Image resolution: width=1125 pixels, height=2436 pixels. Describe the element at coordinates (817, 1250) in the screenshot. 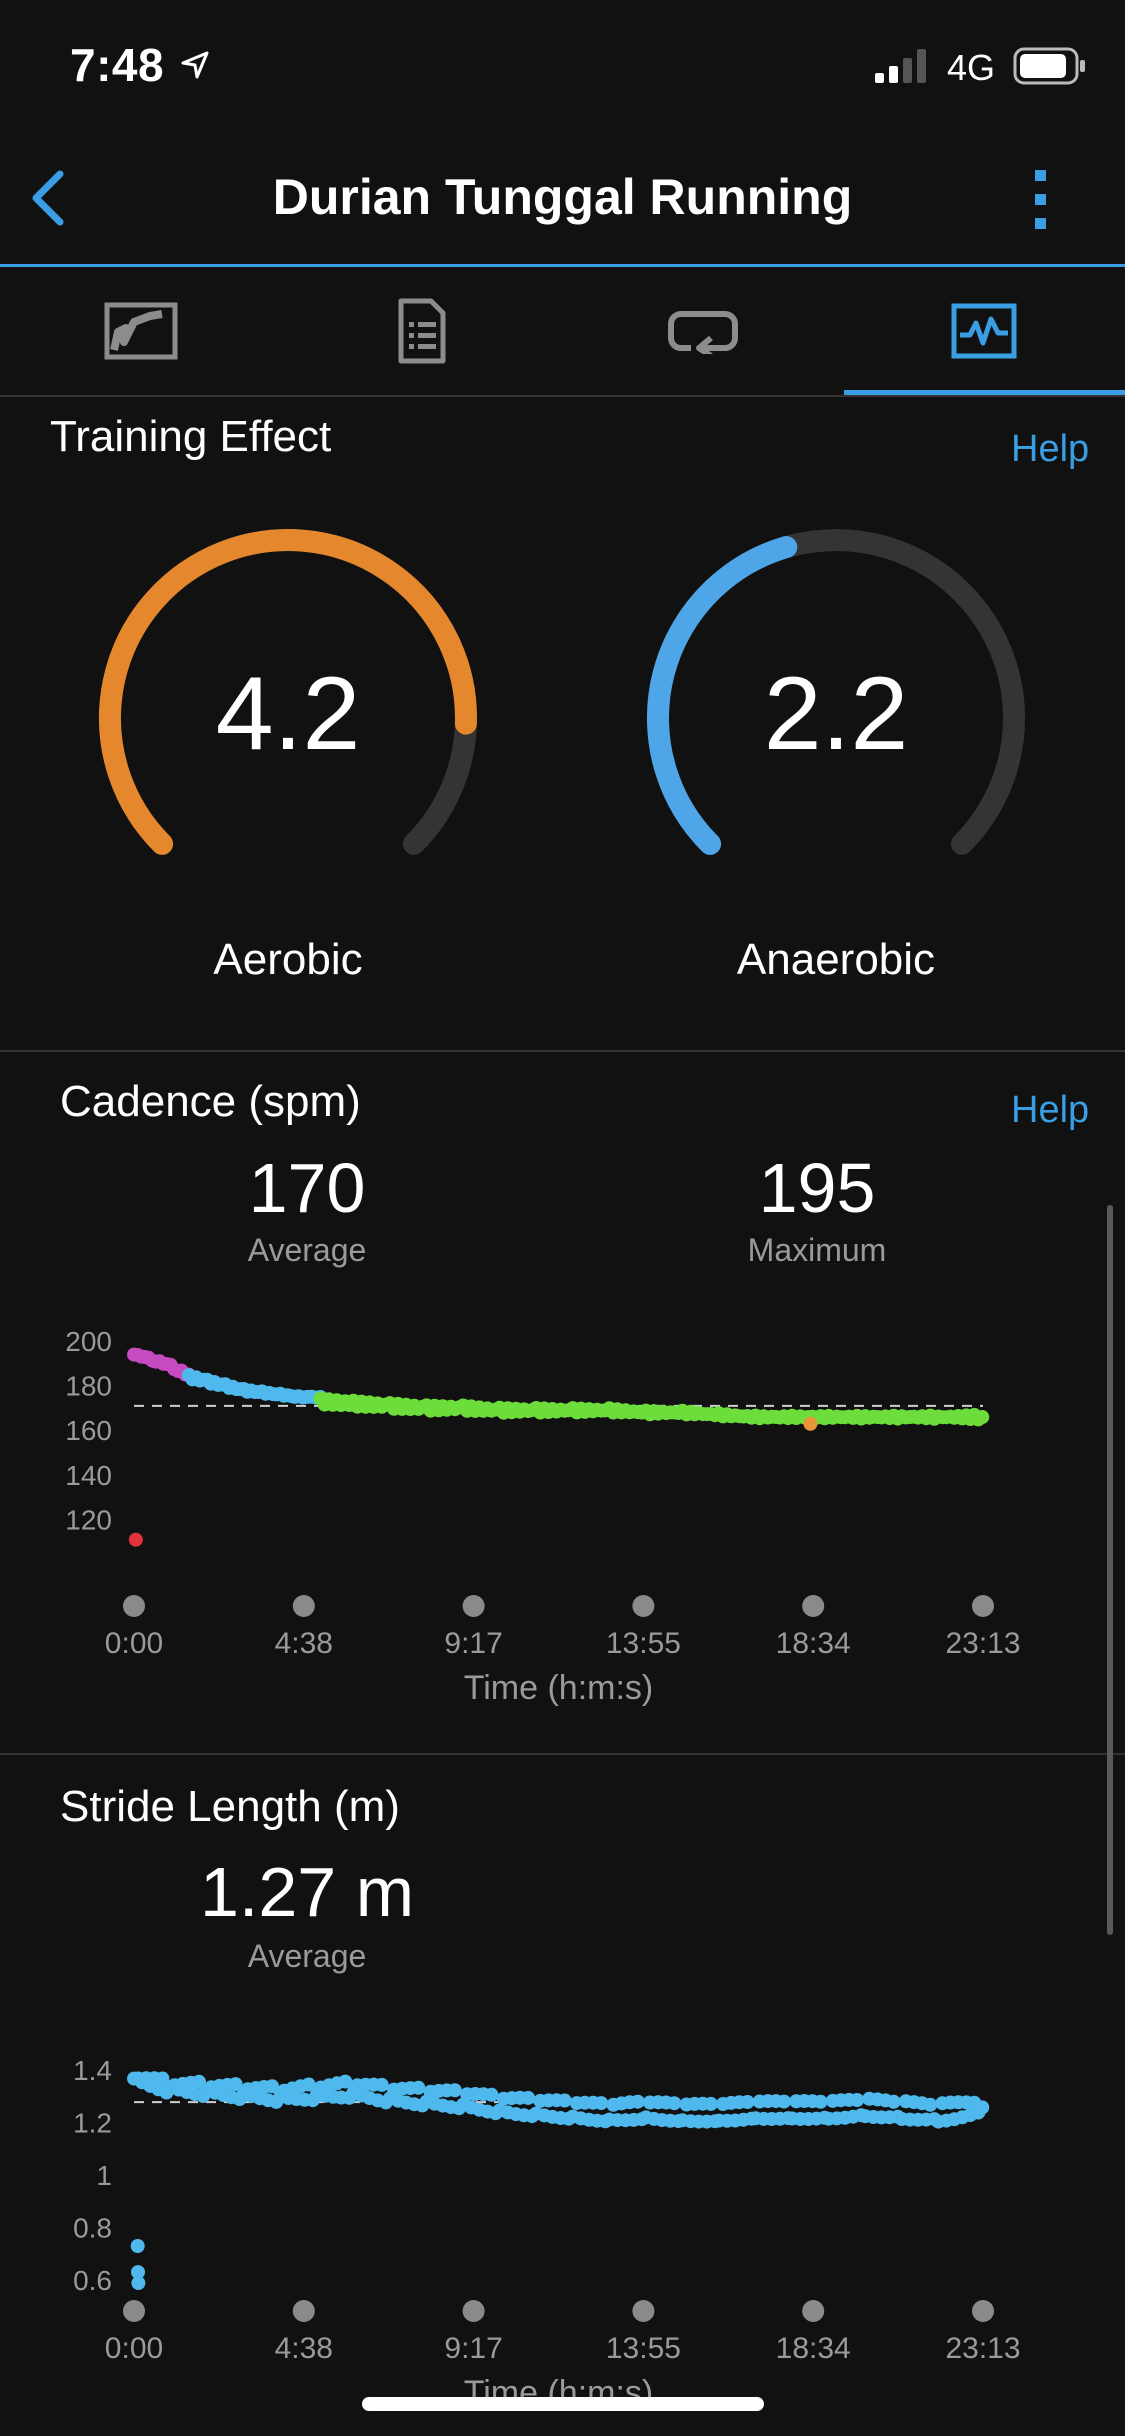

I see `cadence-maximum-label: Maximum` at that location.